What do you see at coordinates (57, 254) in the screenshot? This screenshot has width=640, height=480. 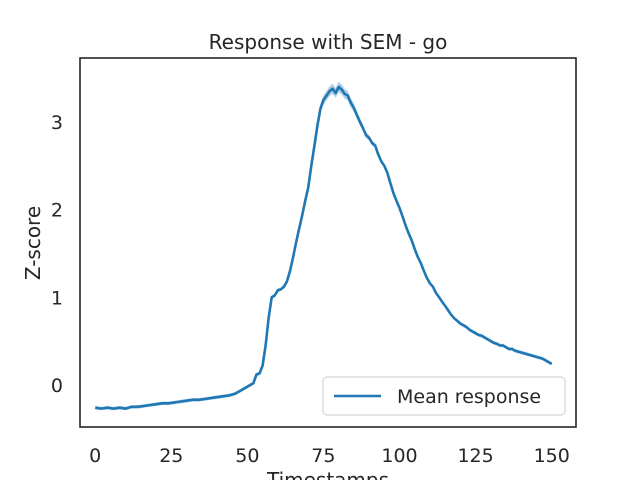 I see `y-axis-ticks: 0 1 2 3` at bounding box center [57, 254].